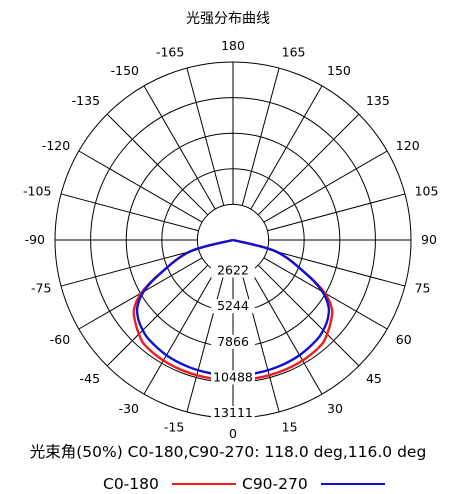  What do you see at coordinates (90, 378) in the screenshot?
I see `angle-label: -45` at bounding box center [90, 378].